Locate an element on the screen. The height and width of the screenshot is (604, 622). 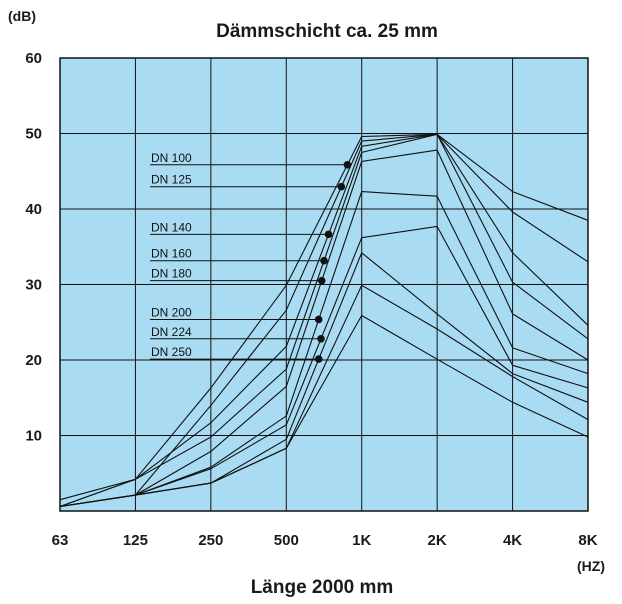
legend-label: DN 100 is located at coordinates (171, 158).